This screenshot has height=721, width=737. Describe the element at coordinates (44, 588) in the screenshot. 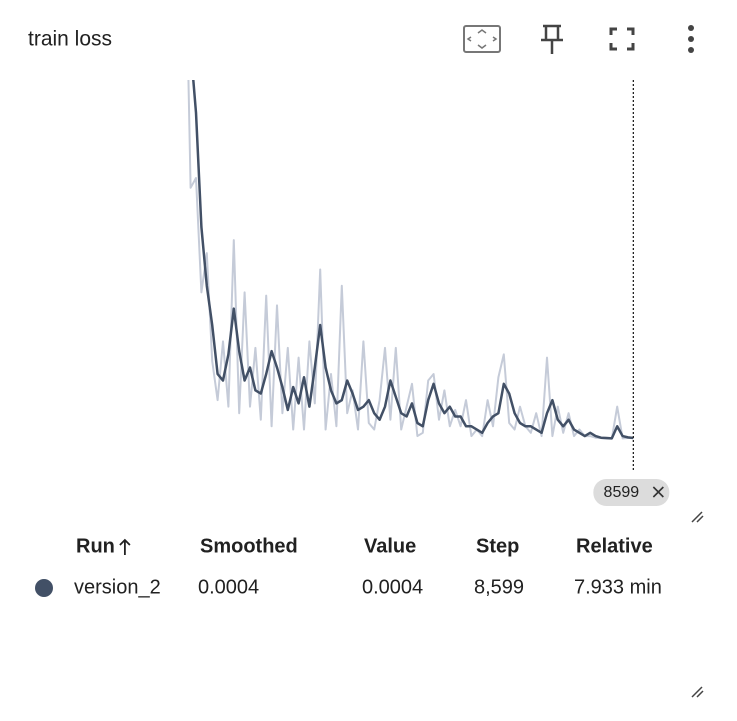

I see `run-color-dot` at that location.